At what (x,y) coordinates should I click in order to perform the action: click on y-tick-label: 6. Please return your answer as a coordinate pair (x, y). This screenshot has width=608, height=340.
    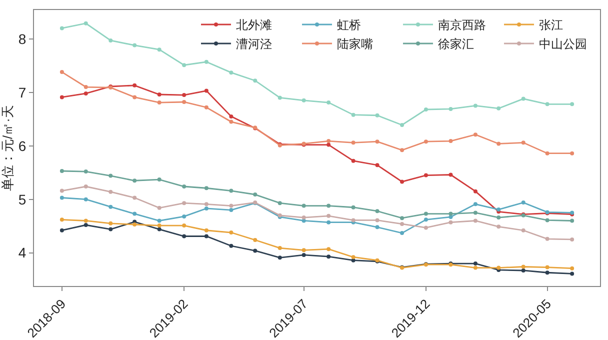
    Looking at the image, I should click on (22, 146).